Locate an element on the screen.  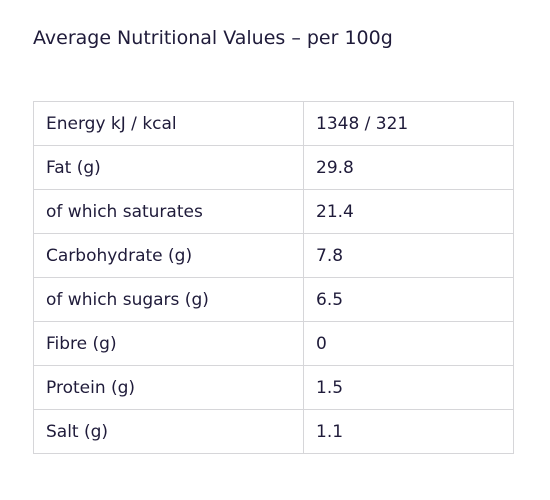
table-row: Energy kJ / kcal 1348 / 321 is located at coordinates (273, 123).